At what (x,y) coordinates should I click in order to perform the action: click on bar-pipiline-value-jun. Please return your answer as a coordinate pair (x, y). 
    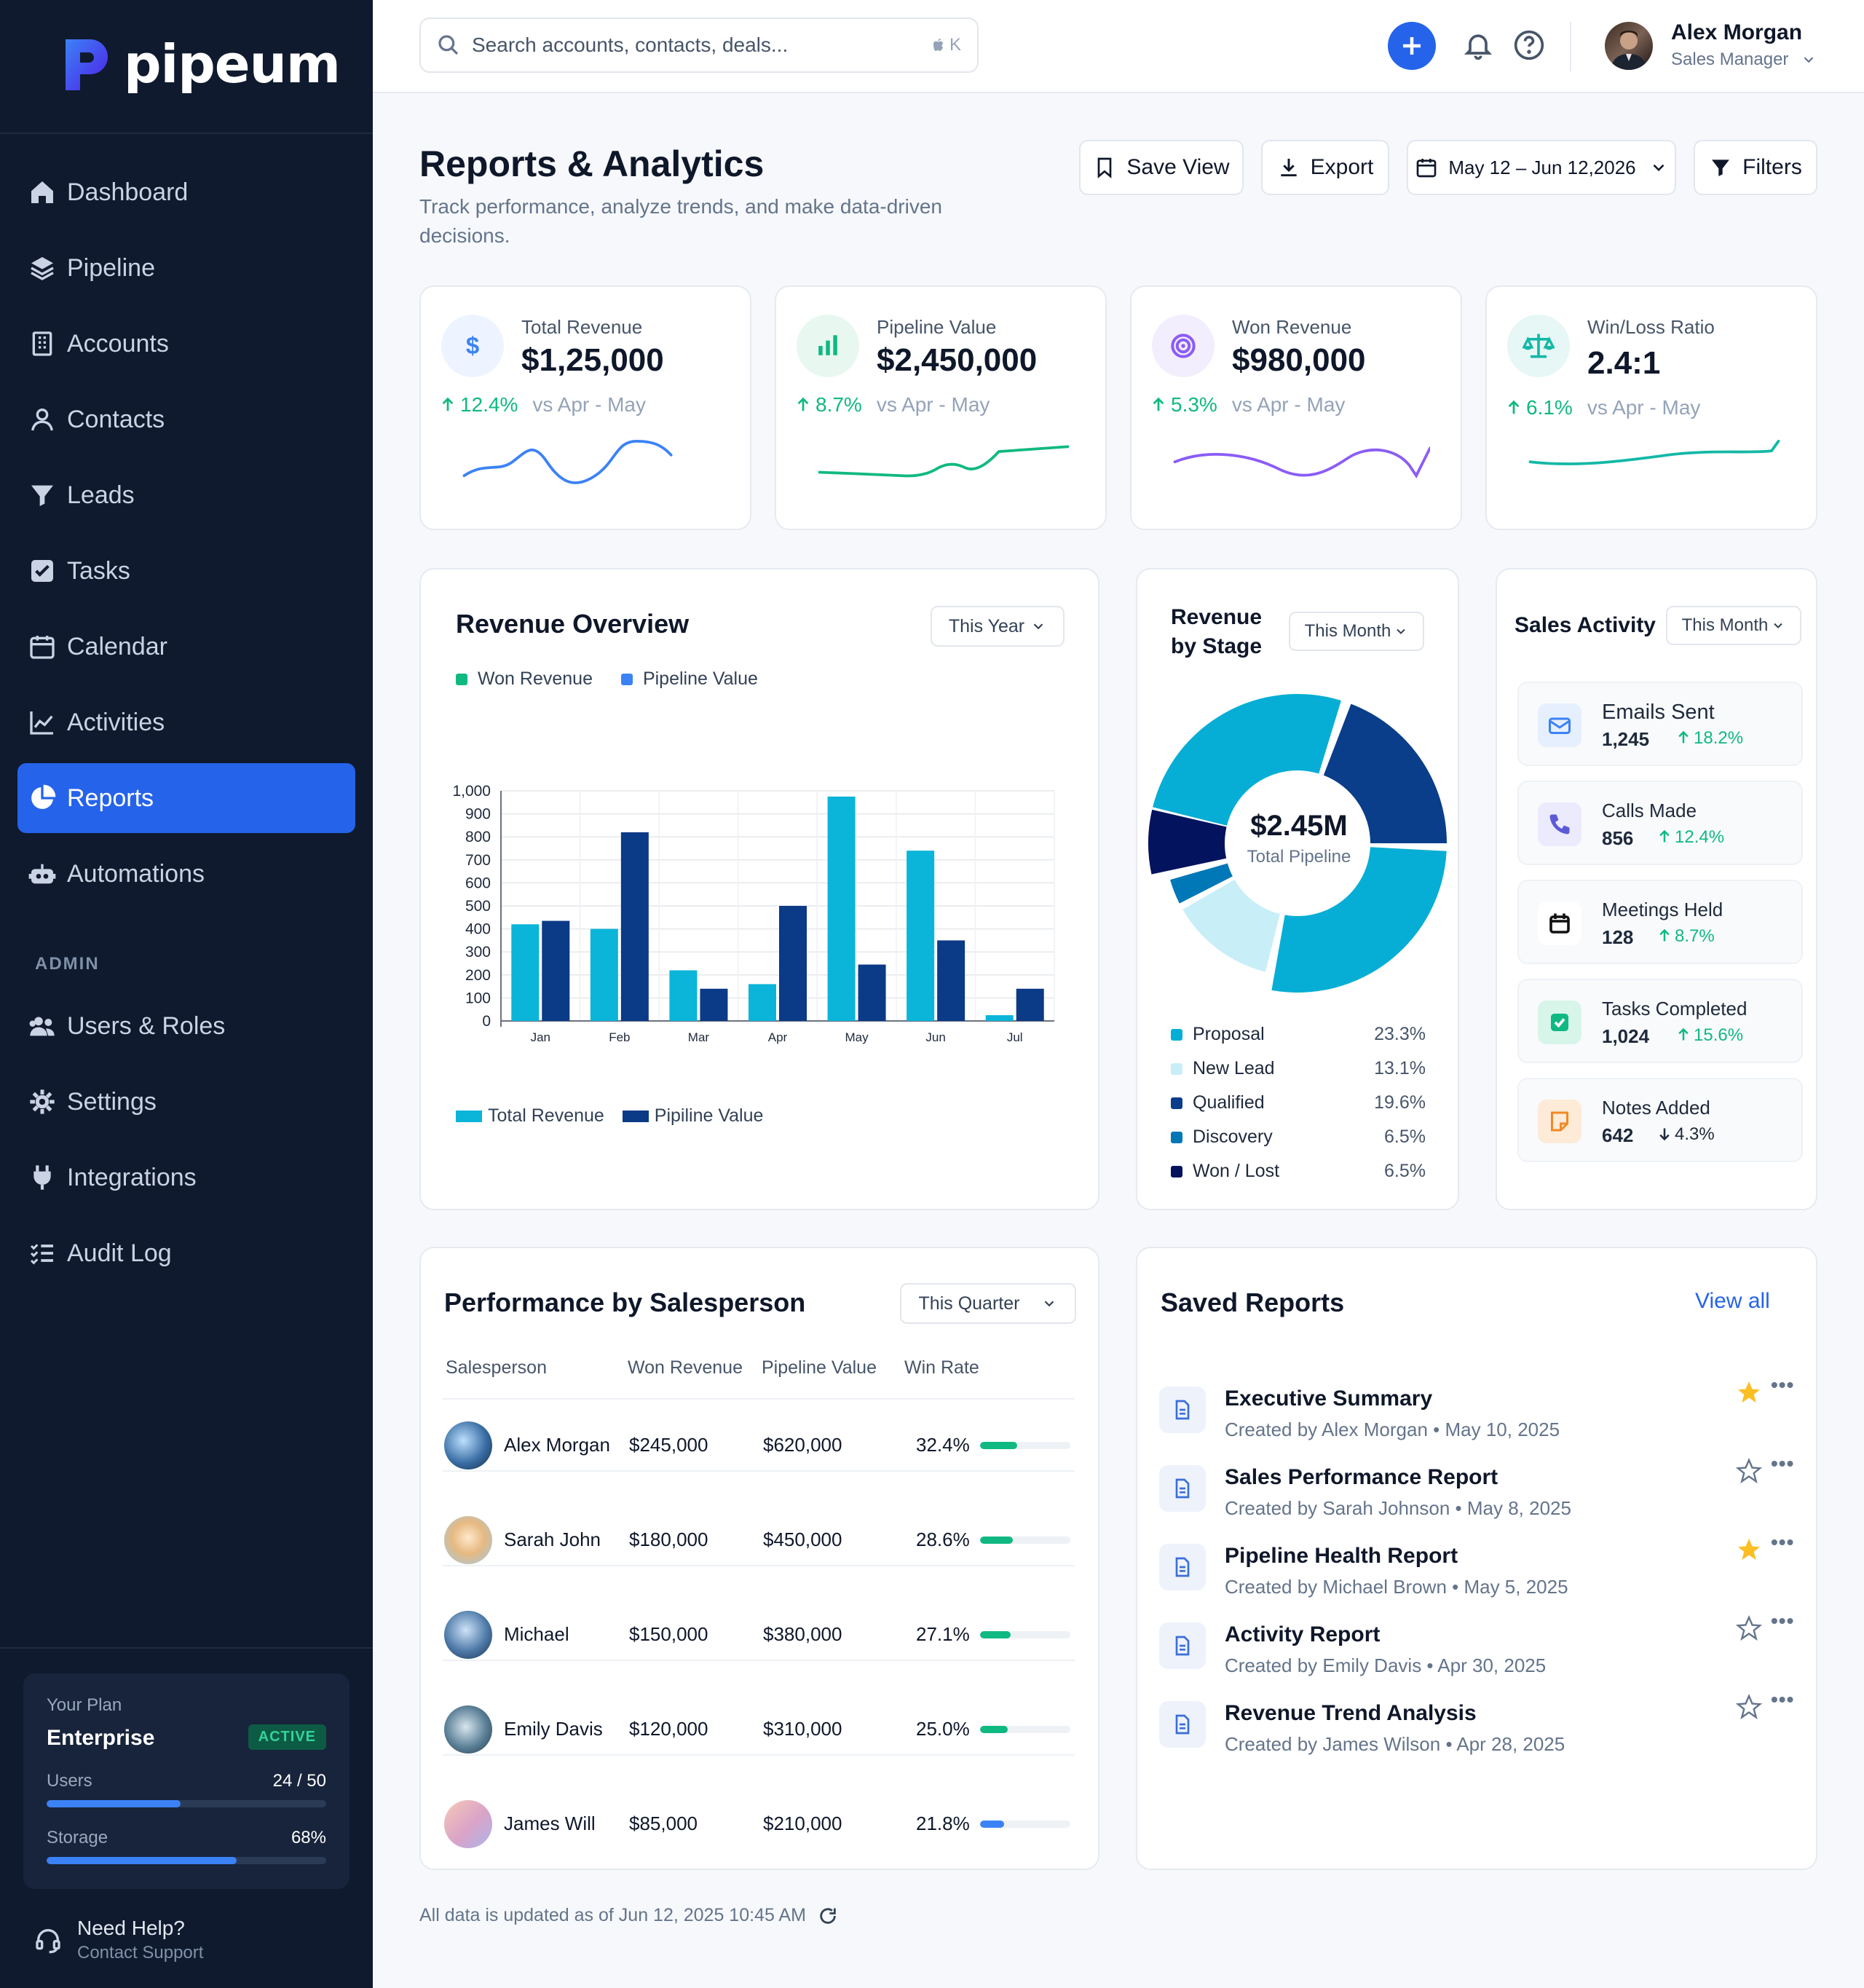
    Looking at the image, I should click on (951, 980).